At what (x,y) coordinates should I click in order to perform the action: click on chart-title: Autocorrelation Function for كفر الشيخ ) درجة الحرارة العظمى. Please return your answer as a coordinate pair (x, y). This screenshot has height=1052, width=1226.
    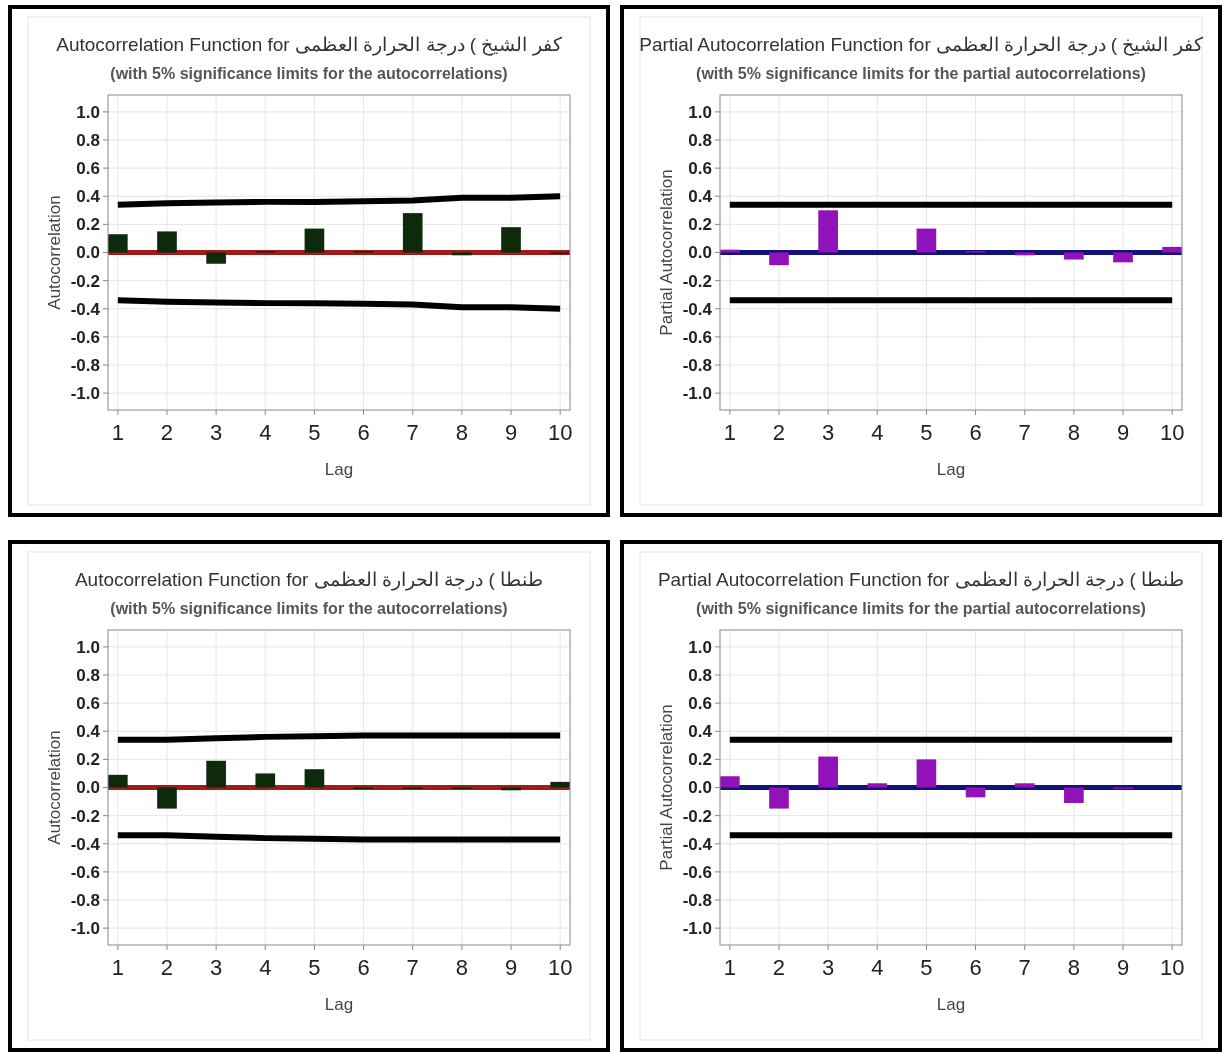
    Looking at the image, I should click on (309, 45).